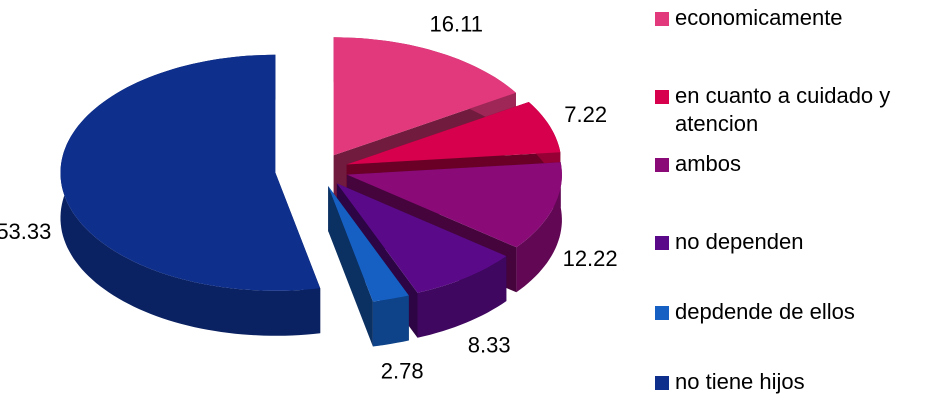 The width and height of the screenshot is (941, 411). What do you see at coordinates (759, 17) in the screenshot?
I see `legend-label: economicamente` at bounding box center [759, 17].